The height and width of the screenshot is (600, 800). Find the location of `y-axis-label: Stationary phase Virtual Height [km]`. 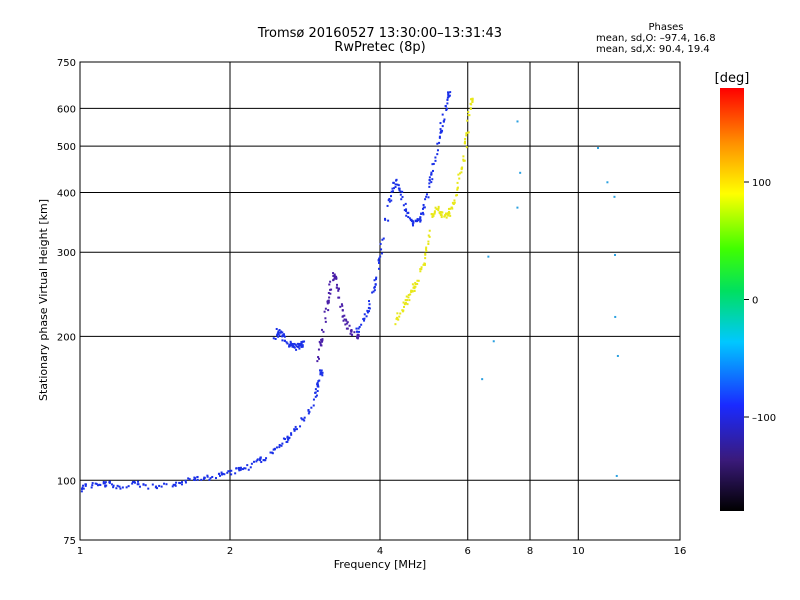

y-axis-label: Stationary phase Virtual Height [km] is located at coordinates (43, 300).